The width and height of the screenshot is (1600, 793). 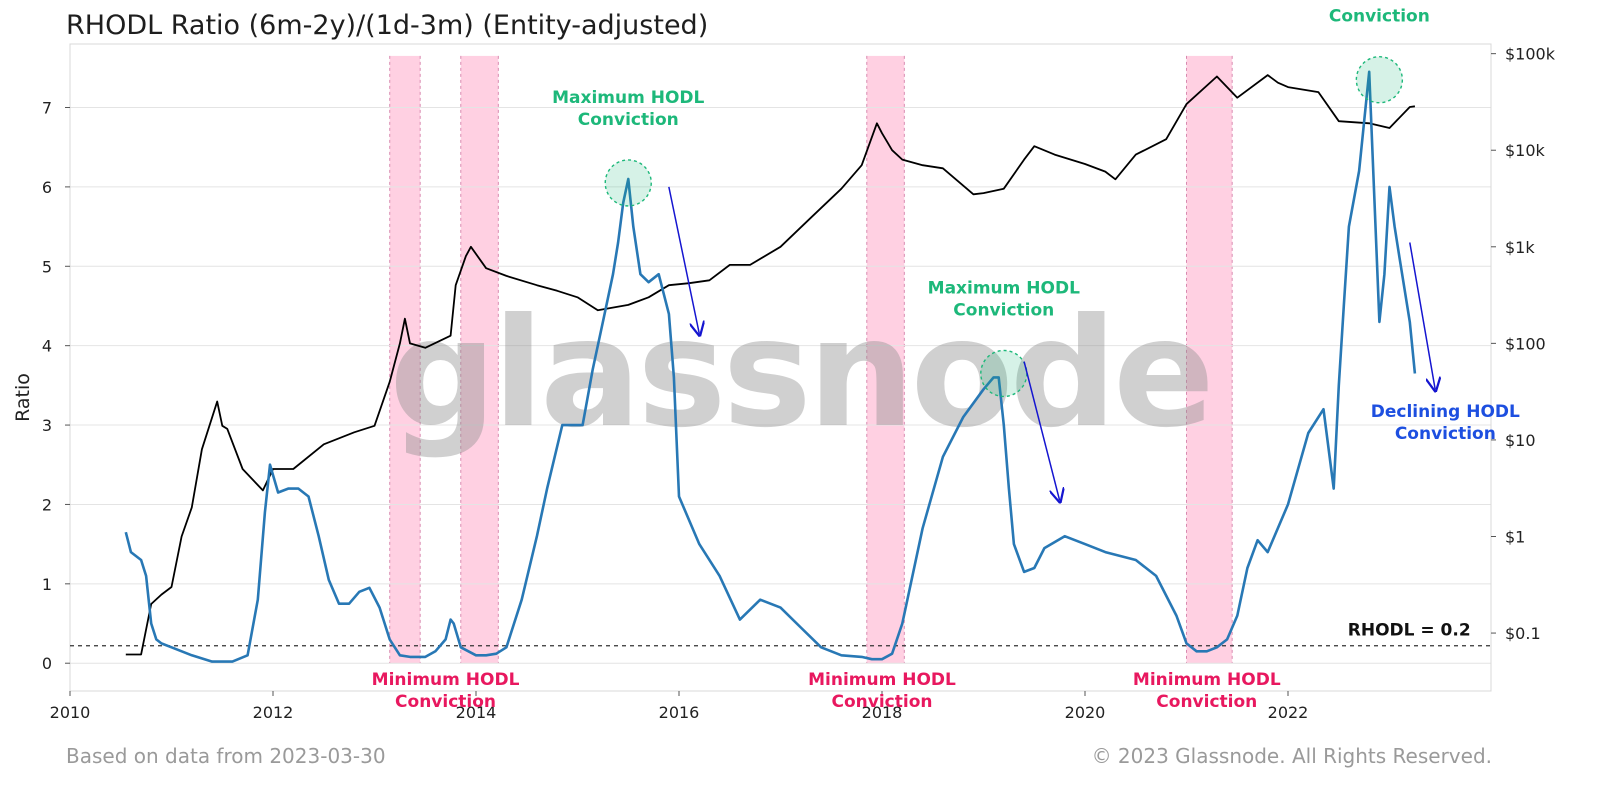 I want to click on y-tick-label: 7, so click(x=47, y=108).